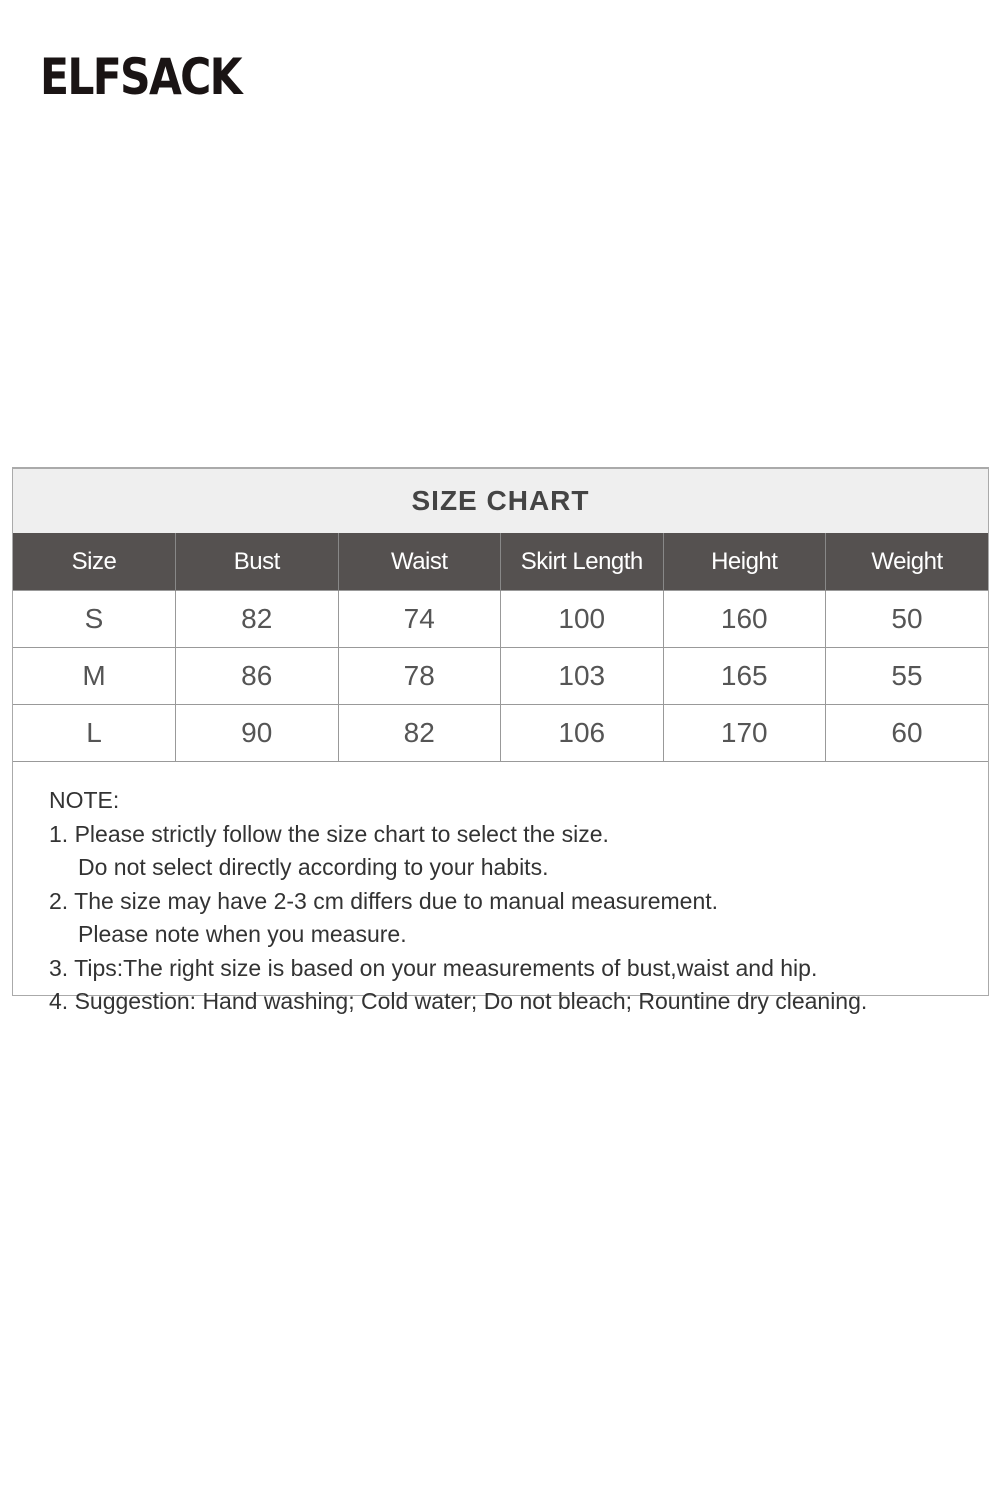  I want to click on table-row: L 90 82 106 170 60, so click(500, 733).